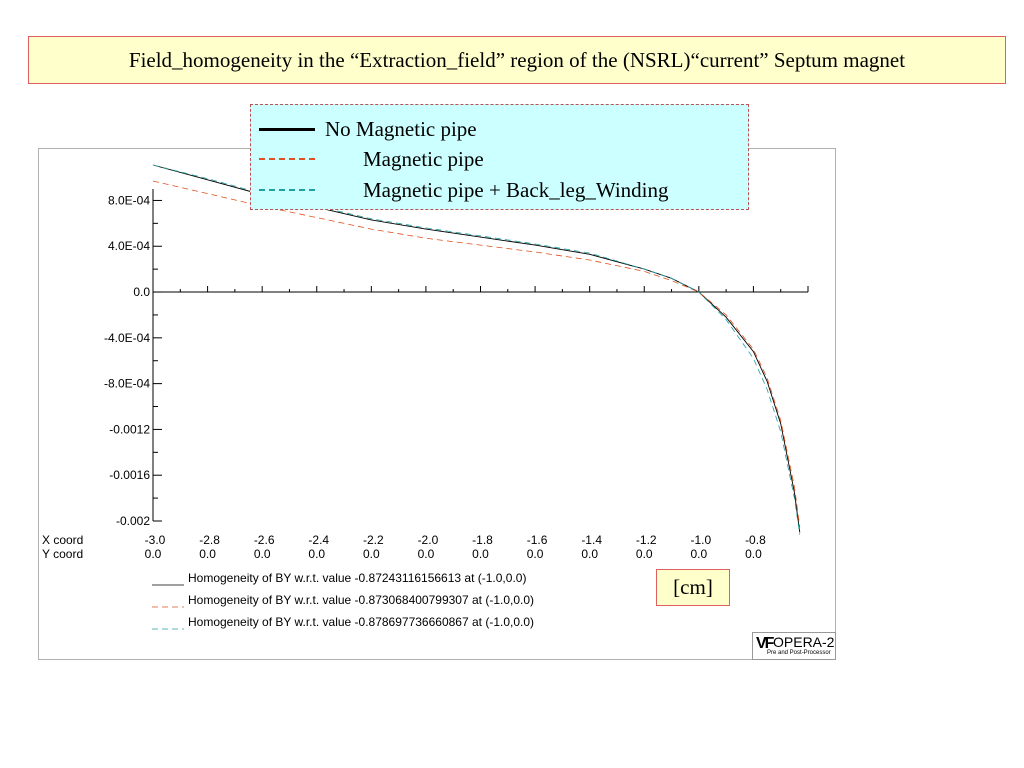  What do you see at coordinates (401, 128) in the screenshot?
I see `legend-label: No Magnetic pipe` at bounding box center [401, 128].